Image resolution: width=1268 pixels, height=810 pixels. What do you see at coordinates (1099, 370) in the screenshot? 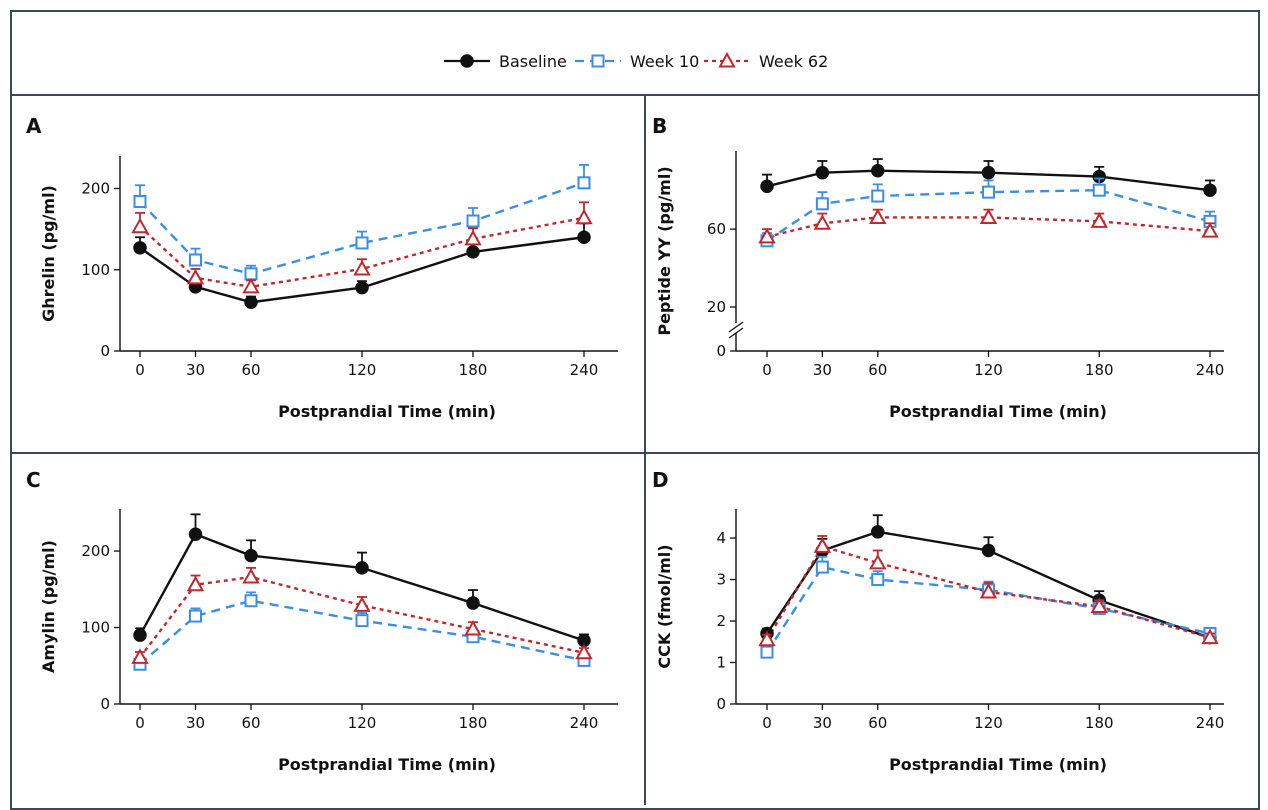
I see `panel-b-x-tick-label: 180` at bounding box center [1099, 370].